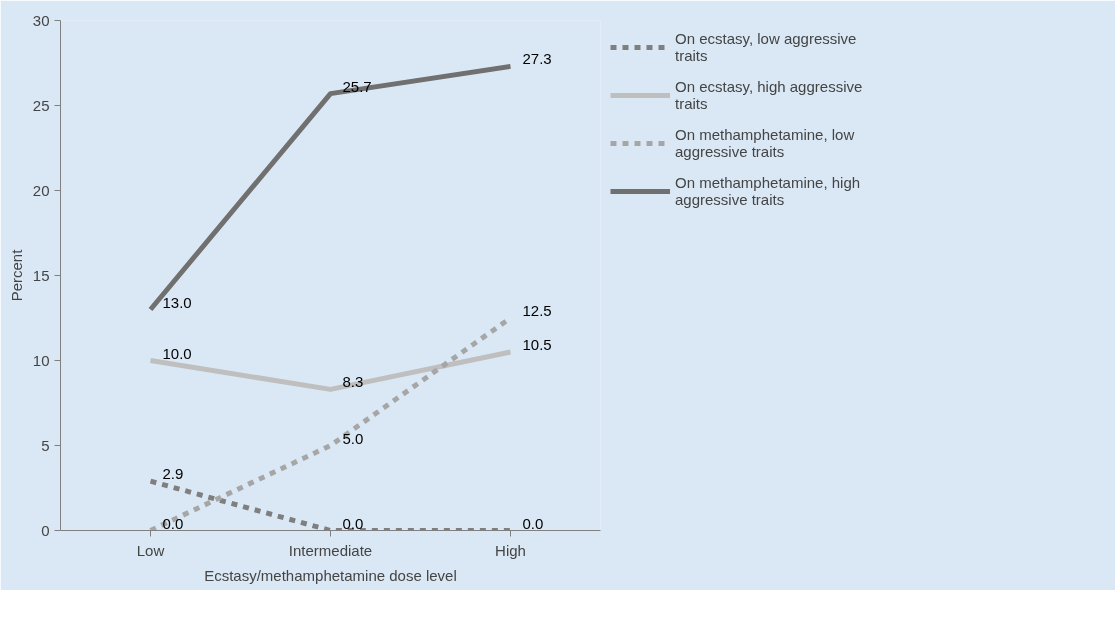 Image resolution: width=1115 pixels, height=630 pixels. Describe the element at coordinates (177, 353) in the screenshot. I see `data-label: 10.0` at that location.